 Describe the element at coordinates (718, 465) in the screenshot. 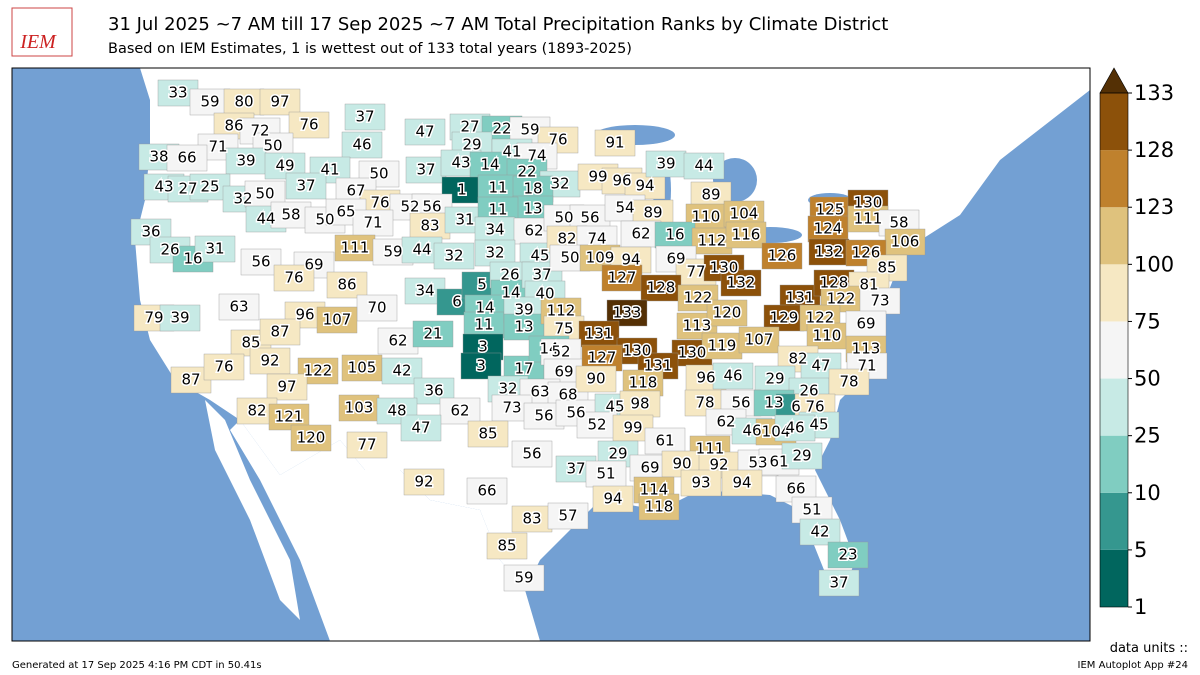

I see `district-label: 92` at that location.